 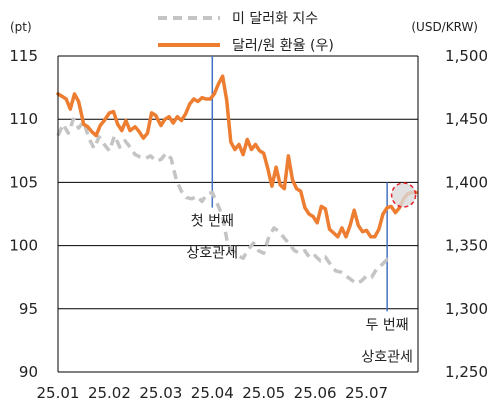 I want to click on left-tick-label: 95, so click(x=28, y=309).